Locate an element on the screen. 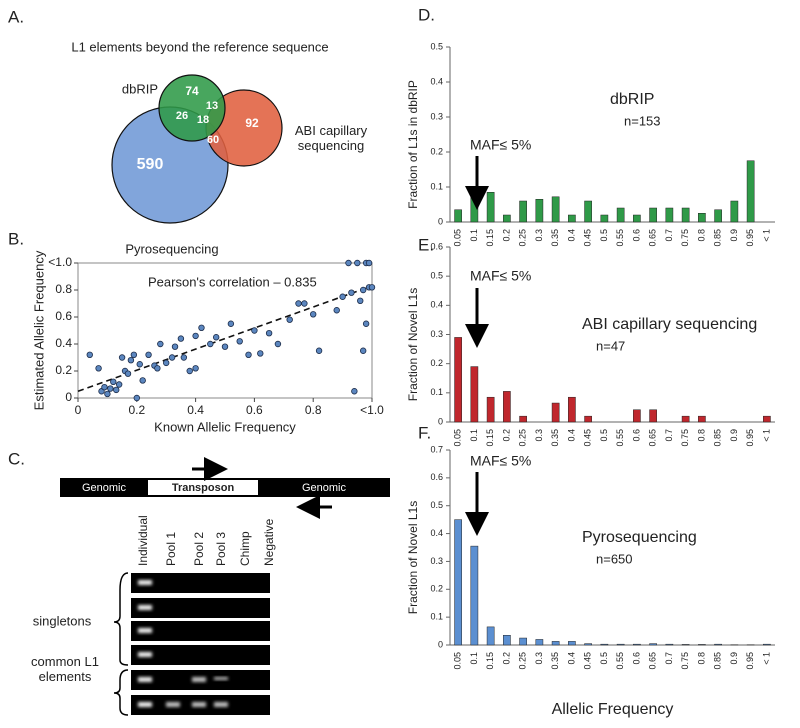 This screenshot has height=728, width=800. x-tick-label: < 1 is located at coordinates (766, 235).